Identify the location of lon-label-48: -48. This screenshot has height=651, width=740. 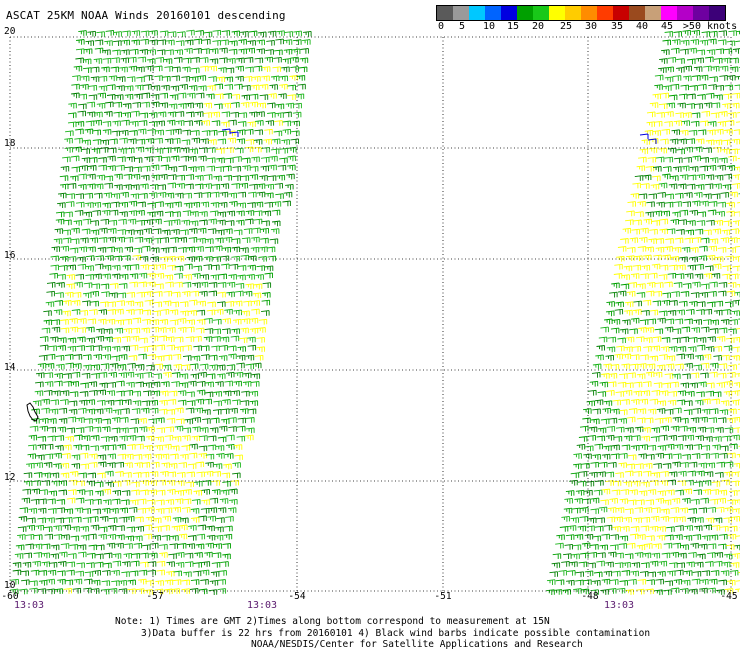
(590, 596).